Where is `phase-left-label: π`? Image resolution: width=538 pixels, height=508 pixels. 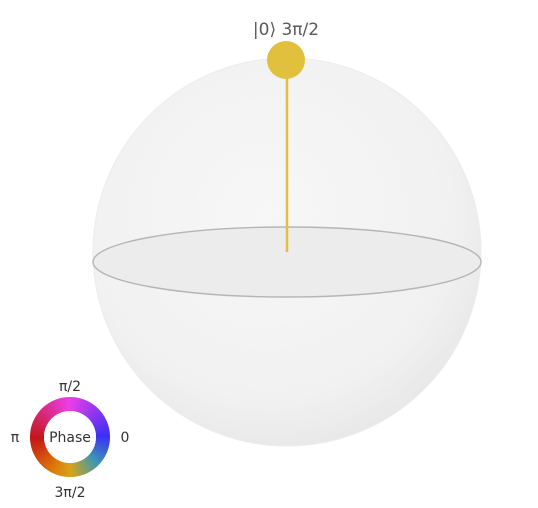 phase-left-label: π is located at coordinates (15, 438).